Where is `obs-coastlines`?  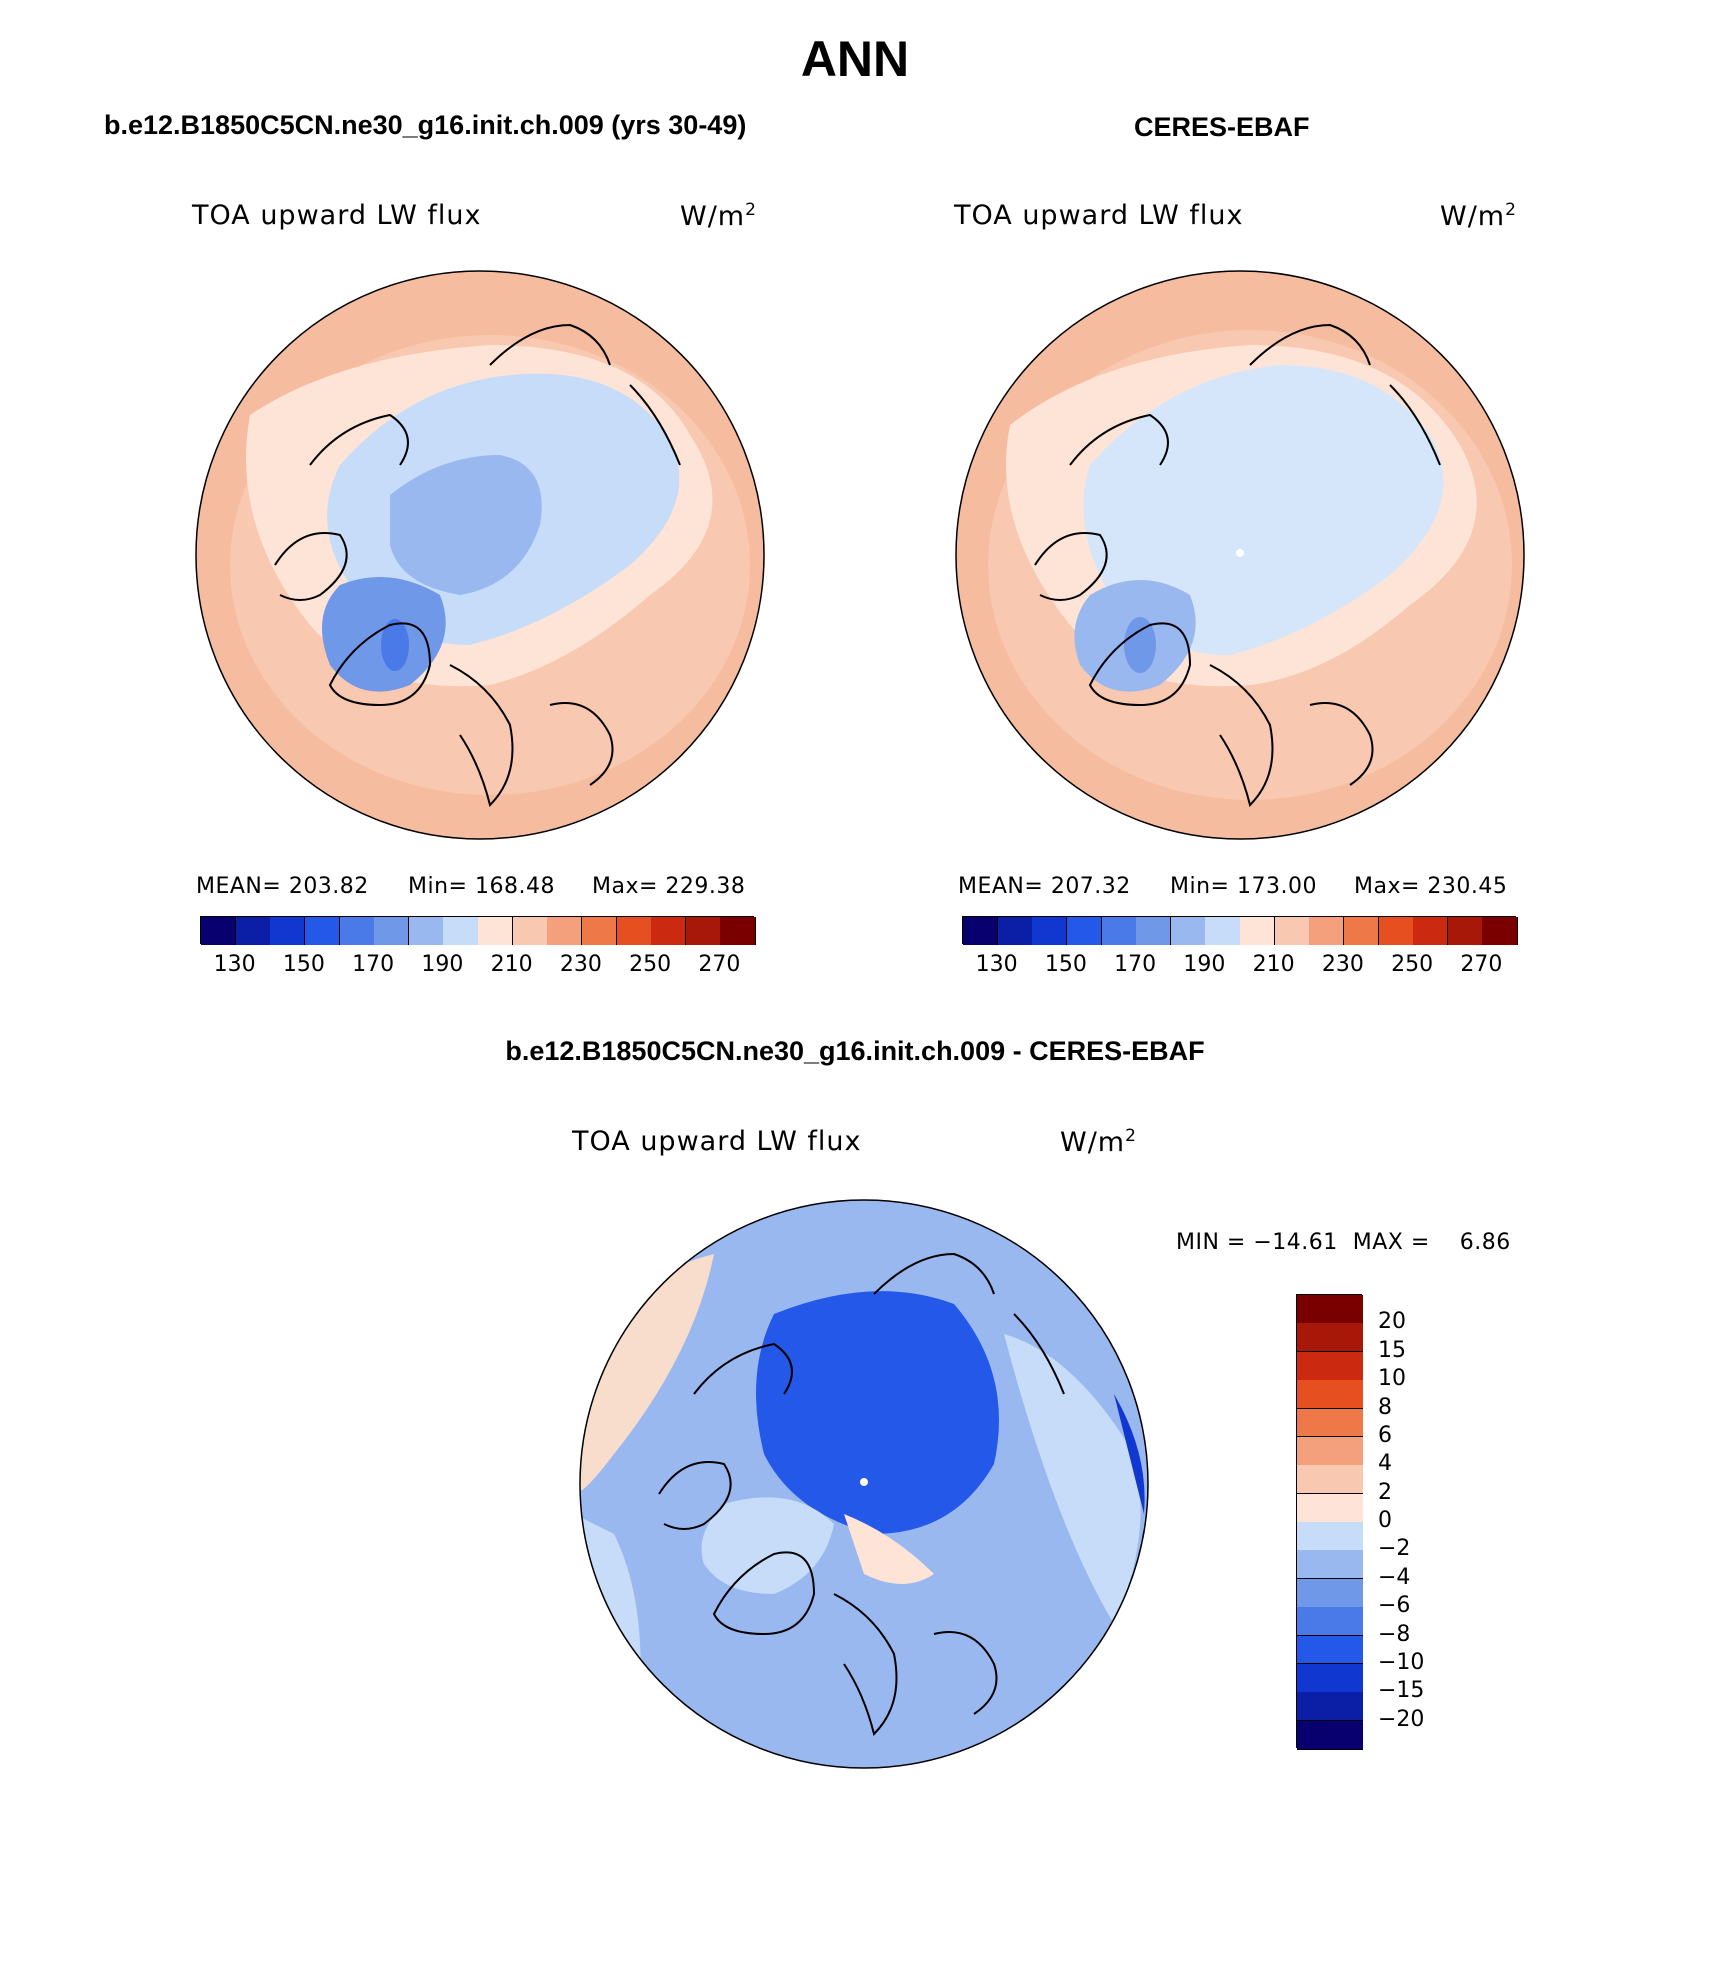
obs-coastlines is located at coordinates (1237, 565).